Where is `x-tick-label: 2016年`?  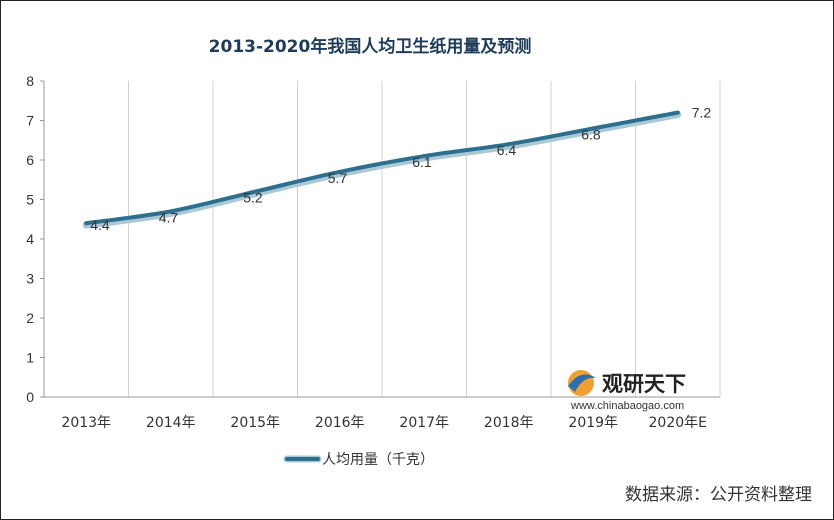
x-tick-label: 2016年 is located at coordinates (340, 423).